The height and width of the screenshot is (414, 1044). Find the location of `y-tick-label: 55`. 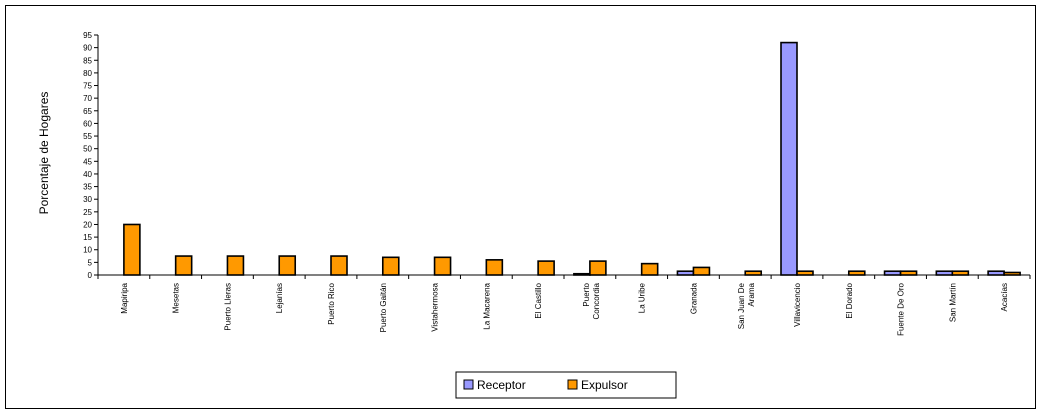

y-tick-label: 55 is located at coordinates (87, 136).